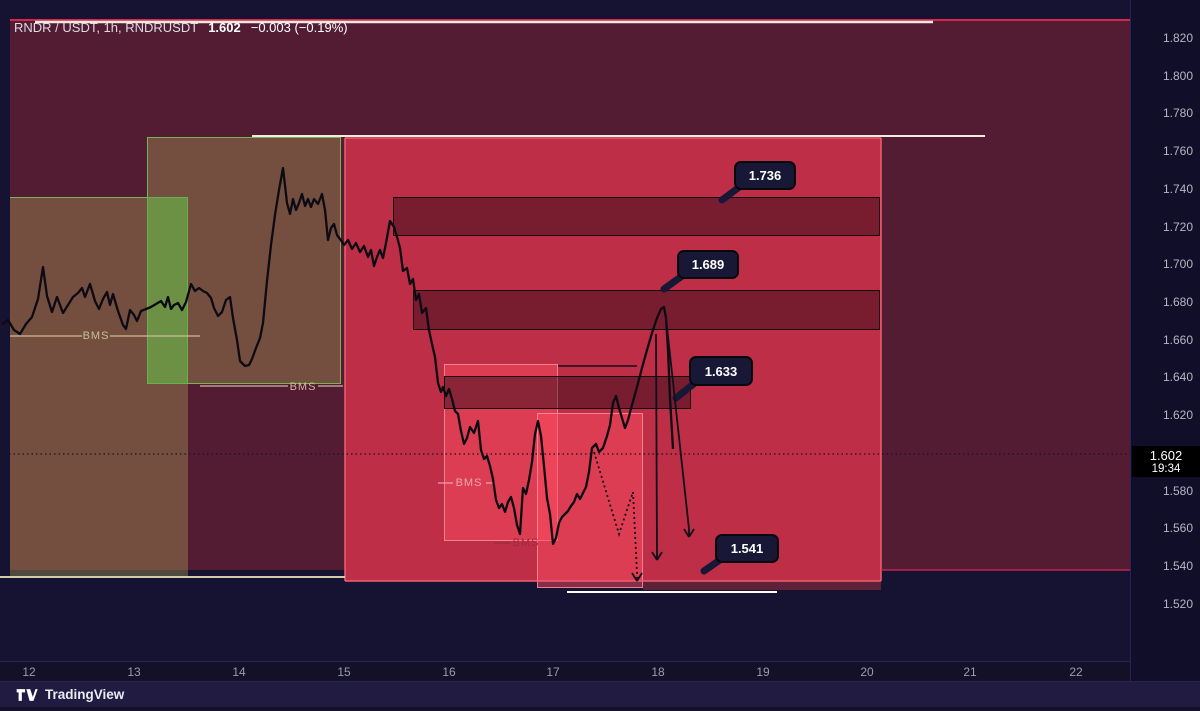 This screenshot has height=711, width=1200. I want to click on price-axis-label: 1.780, so click(1177, 113).